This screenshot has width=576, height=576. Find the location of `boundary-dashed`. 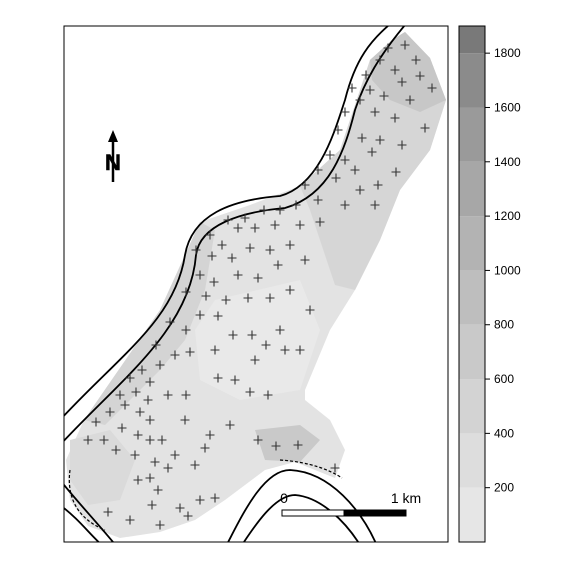

boundary-dashed is located at coordinates (205, 495).